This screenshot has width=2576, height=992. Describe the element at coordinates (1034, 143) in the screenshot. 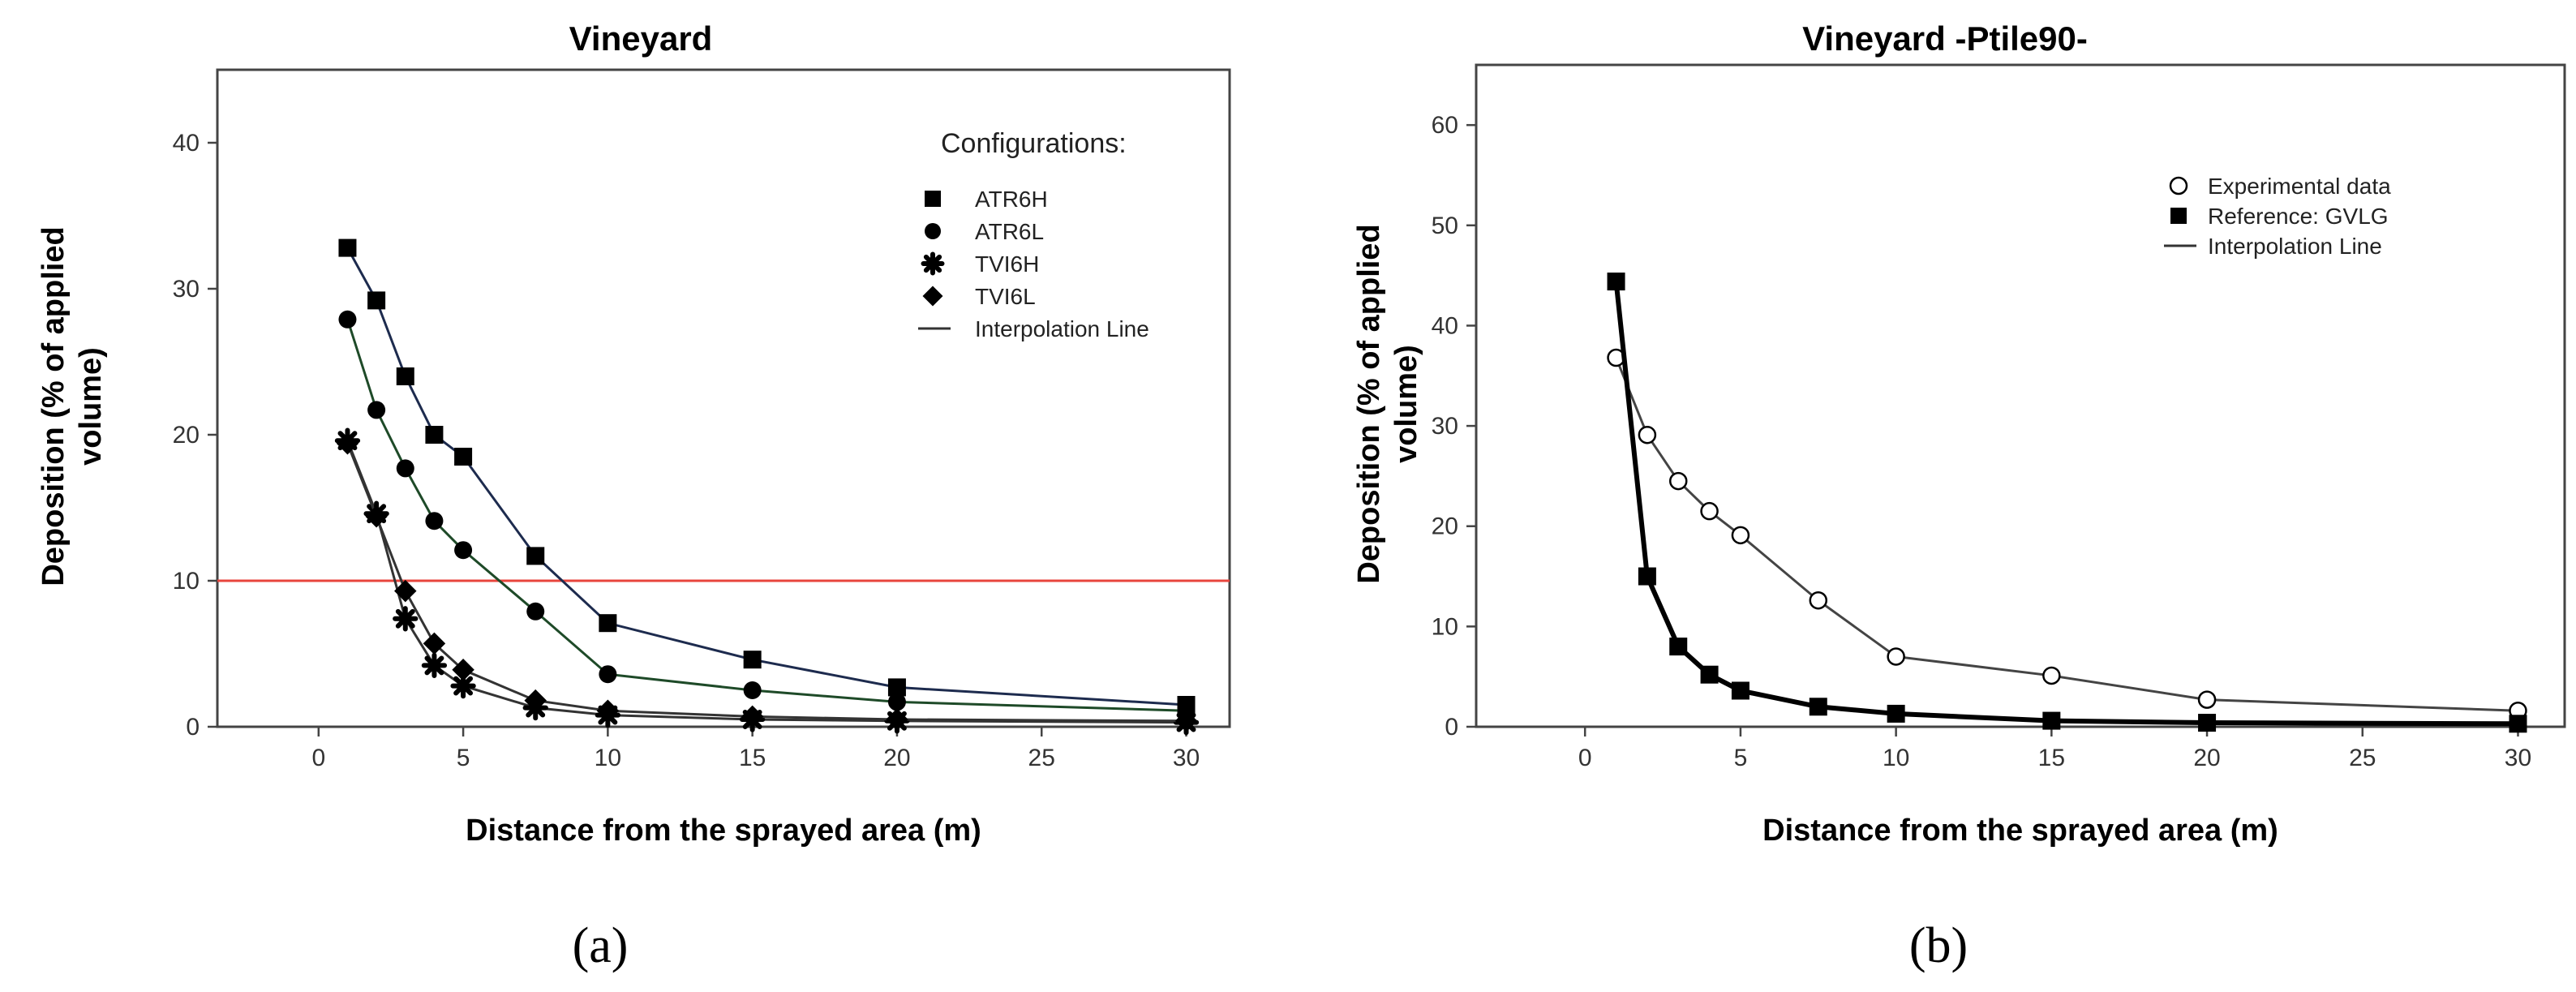

I see `legend-title: Configurations:` at that location.